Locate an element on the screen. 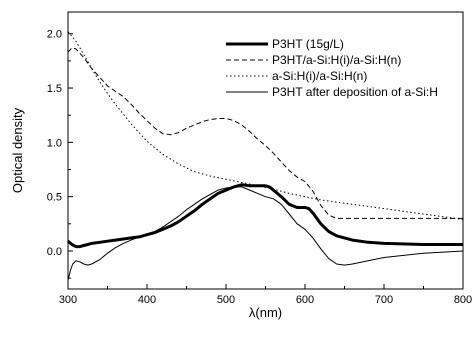 The image size is (476, 349). y-tick-label: 1.5 is located at coordinates (54, 89).